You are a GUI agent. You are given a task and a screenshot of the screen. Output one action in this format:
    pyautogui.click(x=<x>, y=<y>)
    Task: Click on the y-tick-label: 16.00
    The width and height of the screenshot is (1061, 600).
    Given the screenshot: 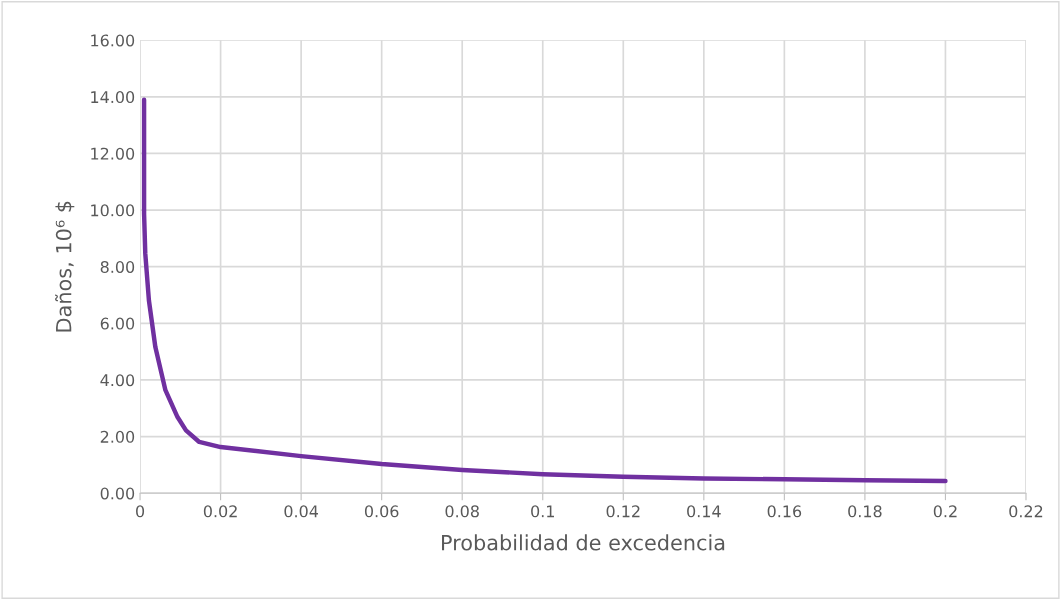 What is the action you would take?
    pyautogui.click(x=113, y=40)
    